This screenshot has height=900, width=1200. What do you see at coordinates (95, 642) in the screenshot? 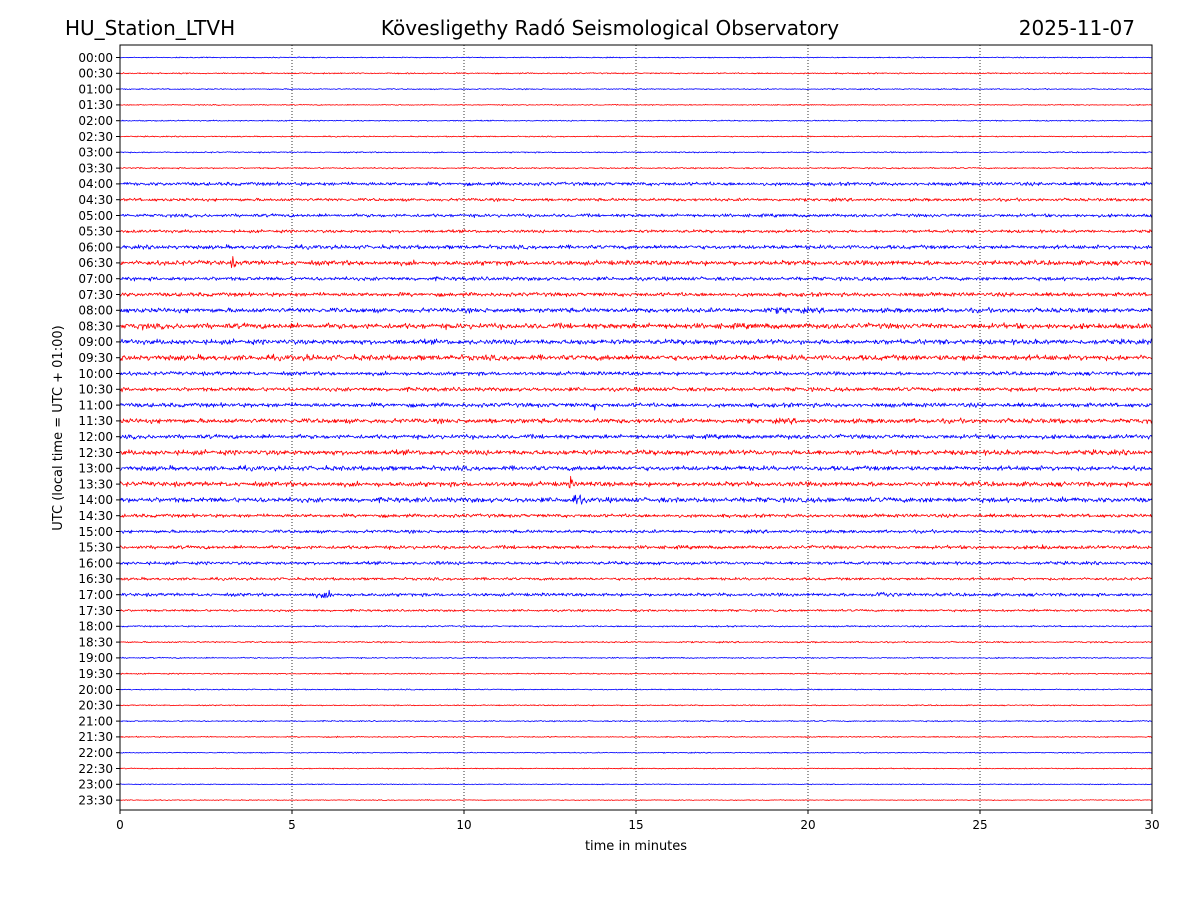
I see `y-tick-label-1830: 18:30` at bounding box center [95, 642].